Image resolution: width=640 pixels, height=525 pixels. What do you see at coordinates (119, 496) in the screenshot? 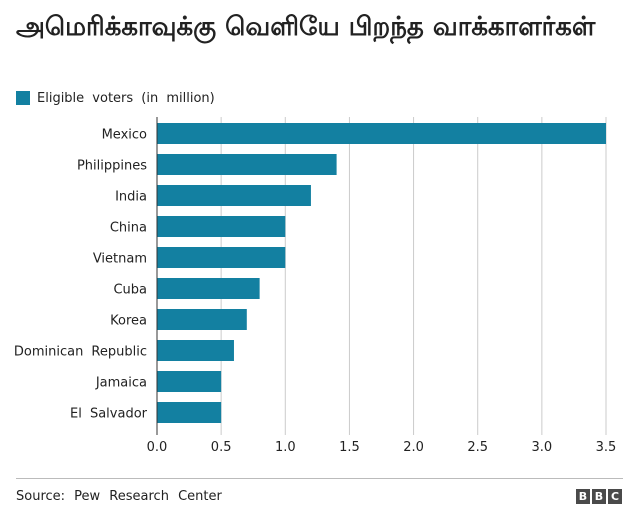
I see `source-note: Source: Pew Research Center` at bounding box center [119, 496].